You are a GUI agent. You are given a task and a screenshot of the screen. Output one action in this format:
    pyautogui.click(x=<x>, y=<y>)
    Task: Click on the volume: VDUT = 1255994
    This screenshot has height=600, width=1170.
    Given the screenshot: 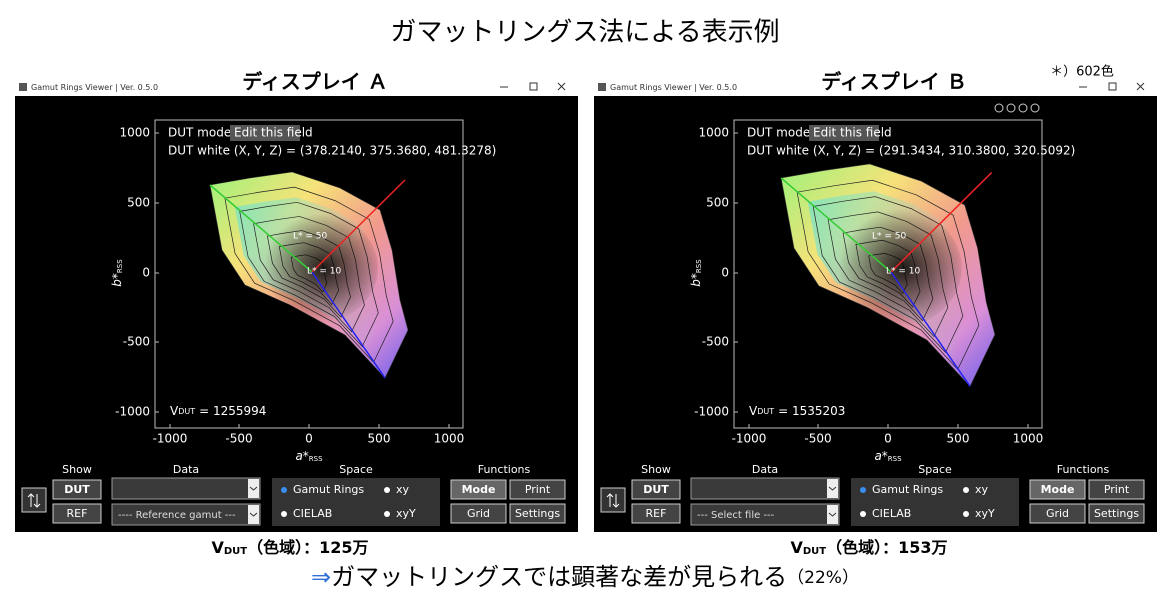 What is the action you would take?
    pyautogui.click(x=218, y=411)
    